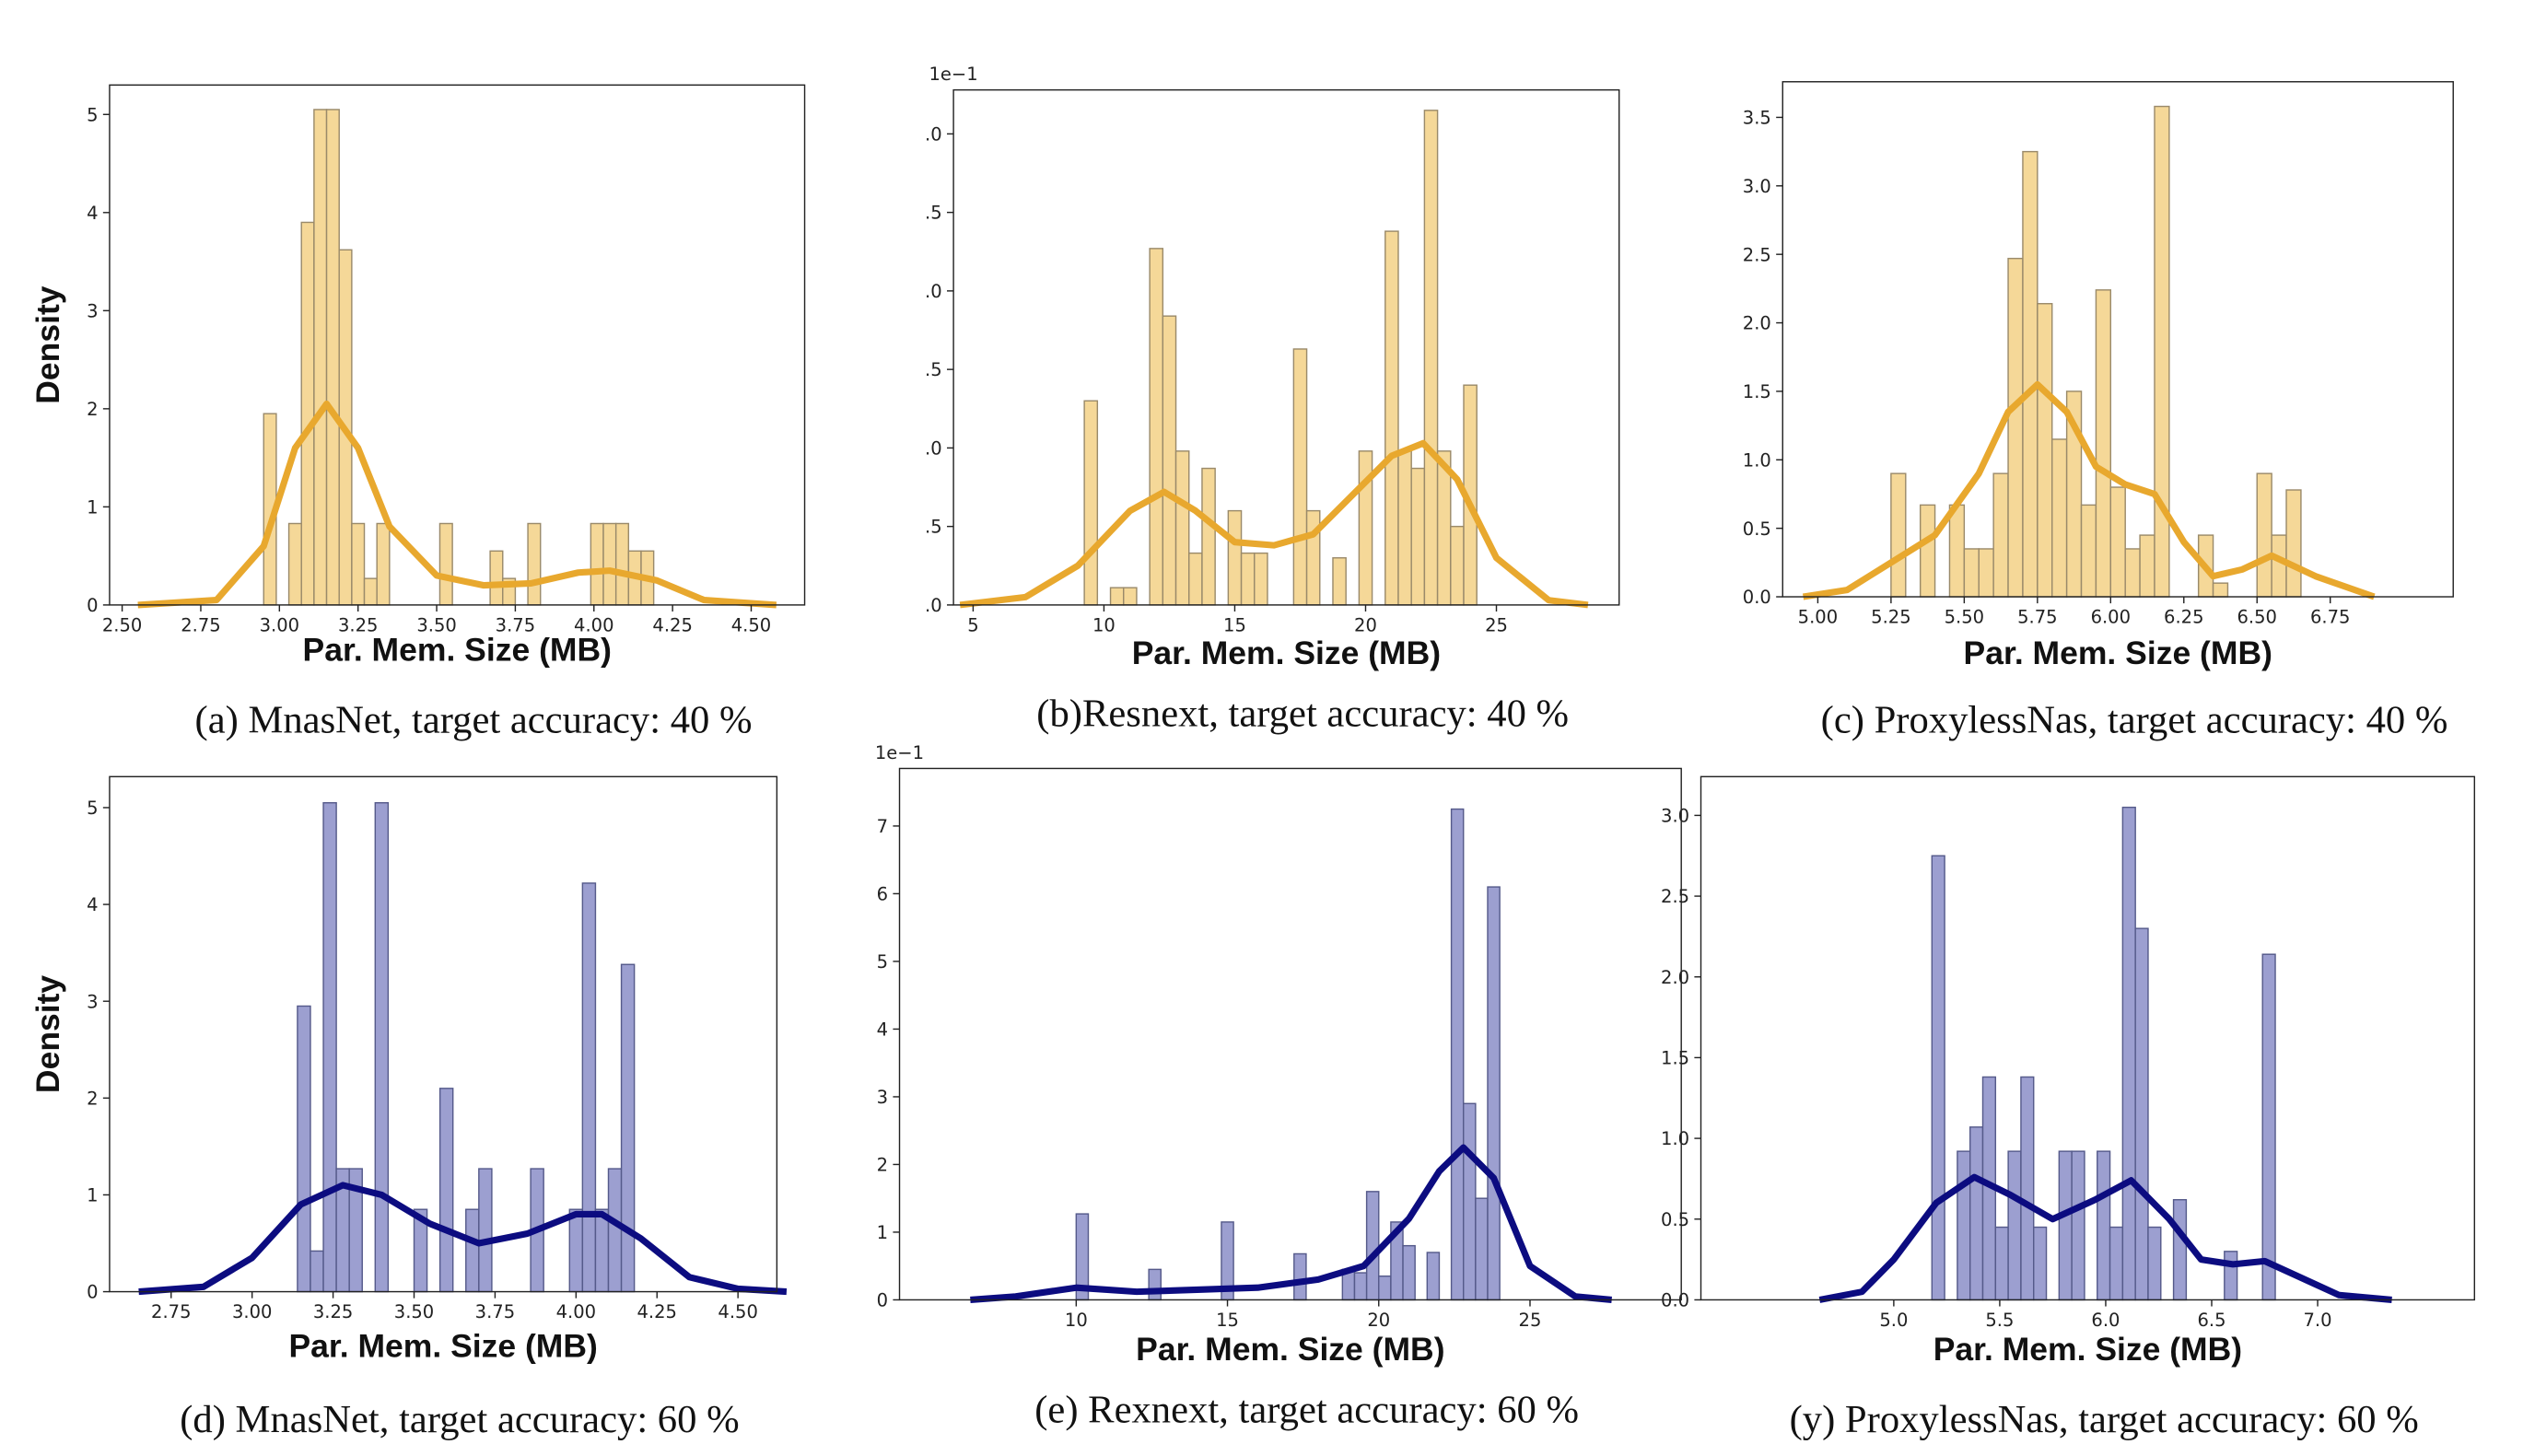 The image size is (2535, 1456). I want to click on x-tick-label: 4.00, so click(576, 1311).